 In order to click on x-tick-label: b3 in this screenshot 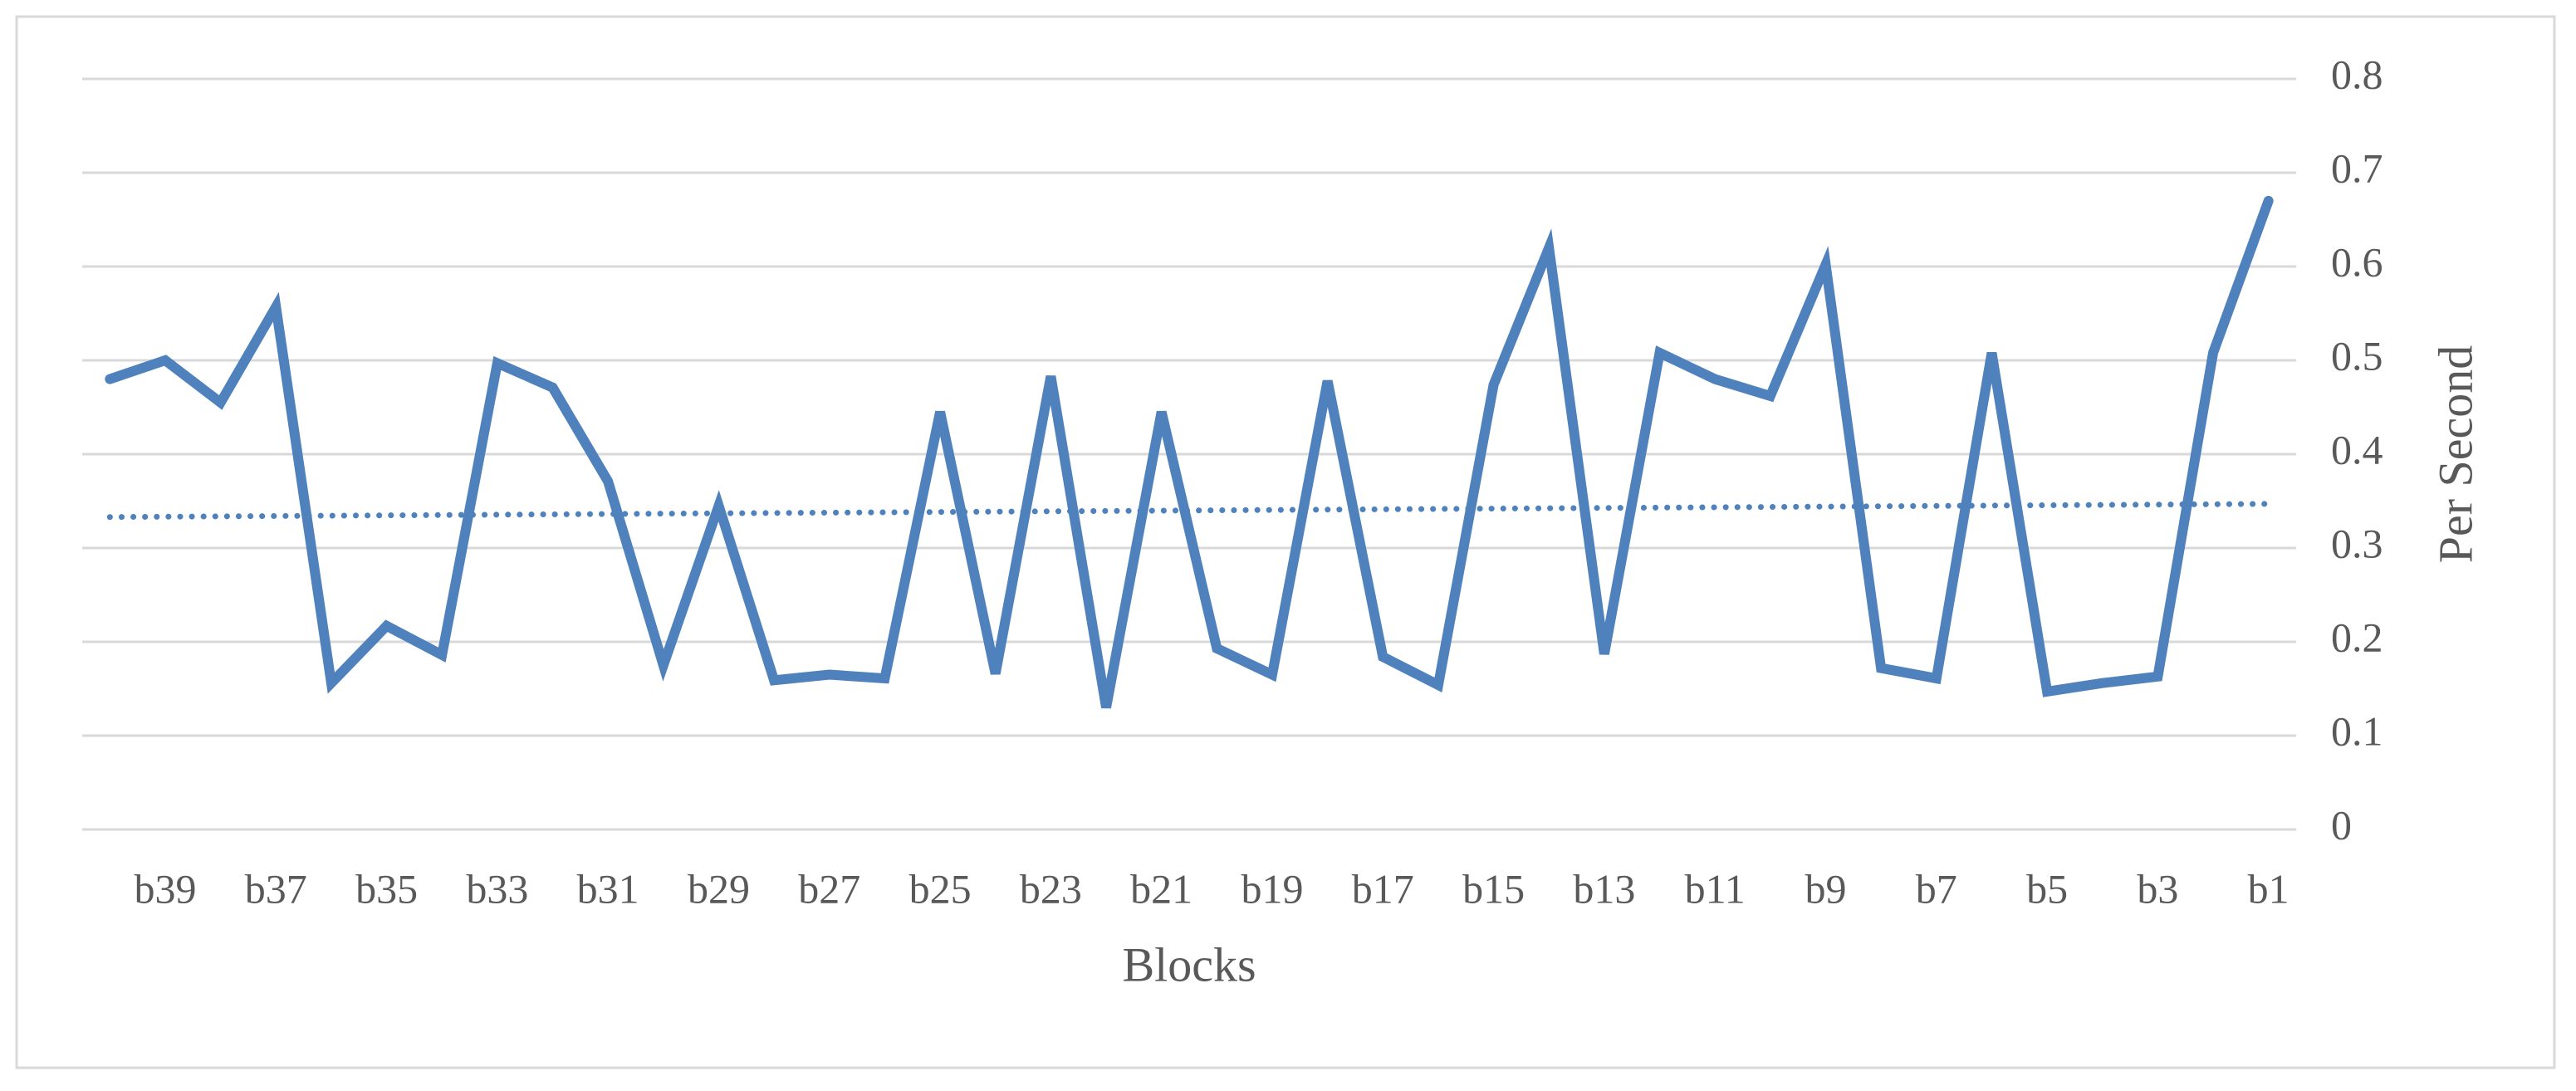, I will do `click(2157, 889)`.